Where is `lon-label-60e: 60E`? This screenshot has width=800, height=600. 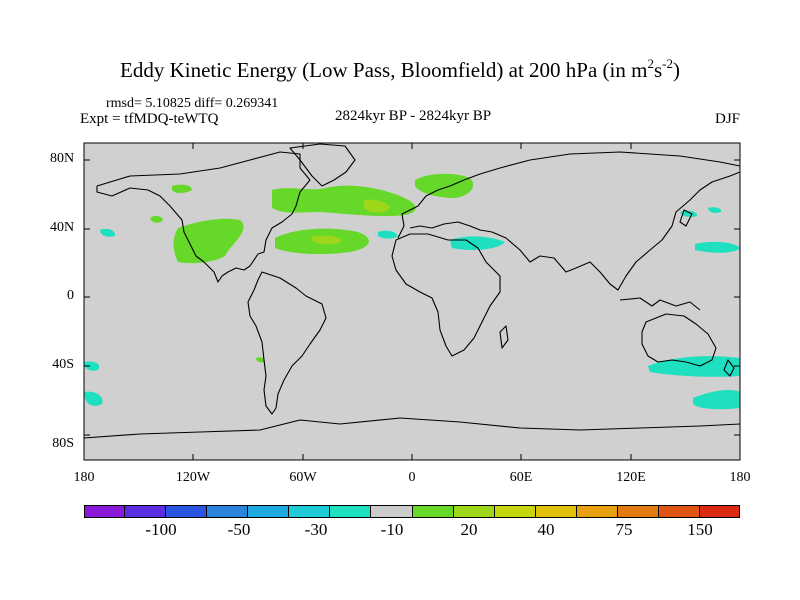 lon-label-60e: 60E is located at coordinates (521, 477).